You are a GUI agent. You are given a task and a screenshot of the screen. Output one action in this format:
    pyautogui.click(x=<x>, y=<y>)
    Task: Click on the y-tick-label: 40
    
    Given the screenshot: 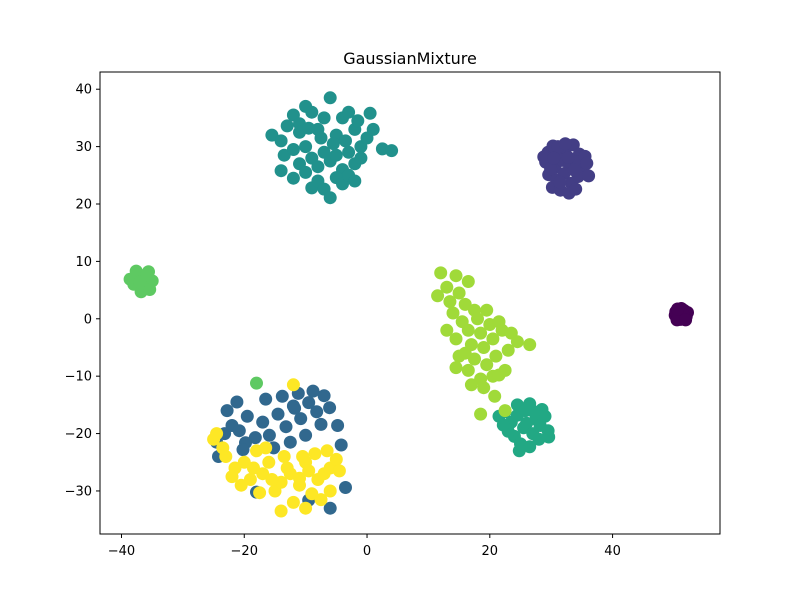 What is the action you would take?
    pyautogui.click(x=83, y=90)
    